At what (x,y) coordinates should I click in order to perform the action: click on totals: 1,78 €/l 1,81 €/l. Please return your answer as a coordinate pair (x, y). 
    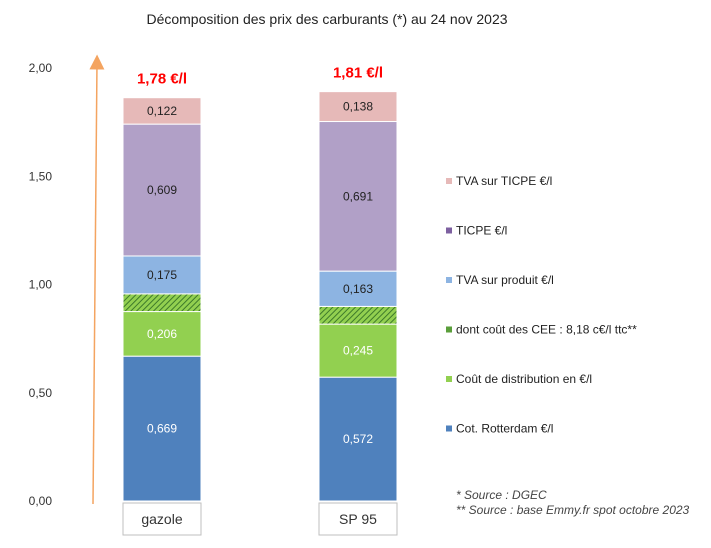
    Looking at the image, I should click on (260, 76).